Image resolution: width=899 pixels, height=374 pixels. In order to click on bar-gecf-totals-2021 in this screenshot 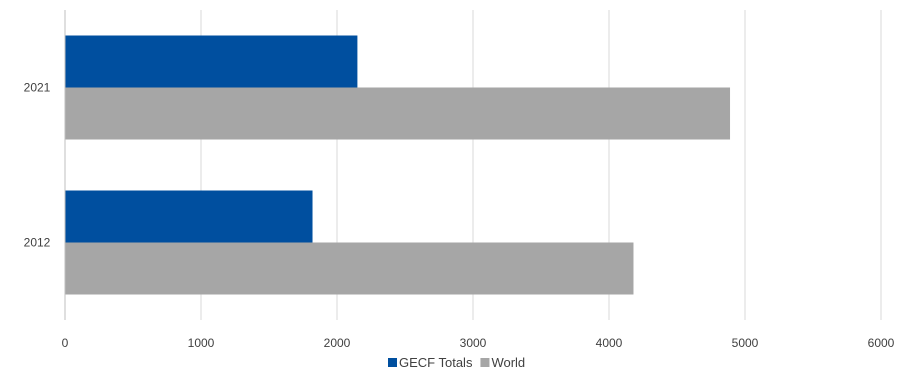, I will do `click(211, 62)`.